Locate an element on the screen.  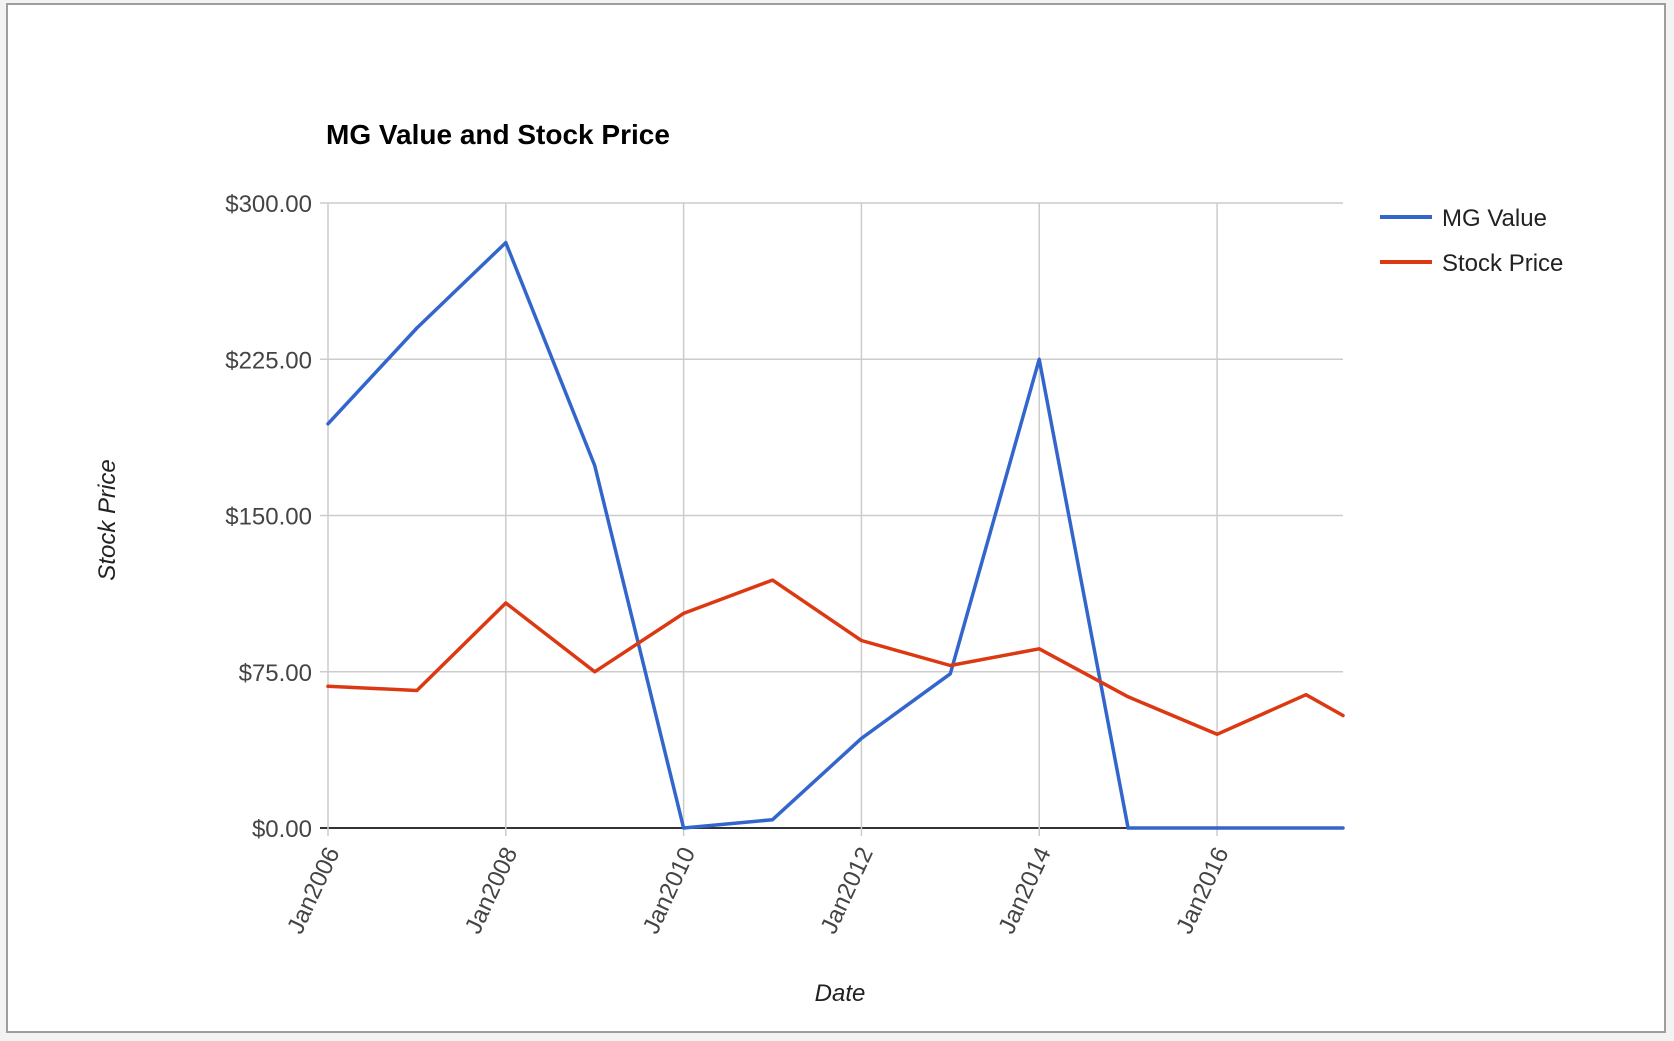
legend-item-stock-price: Stock Price is located at coordinates (1471, 263).